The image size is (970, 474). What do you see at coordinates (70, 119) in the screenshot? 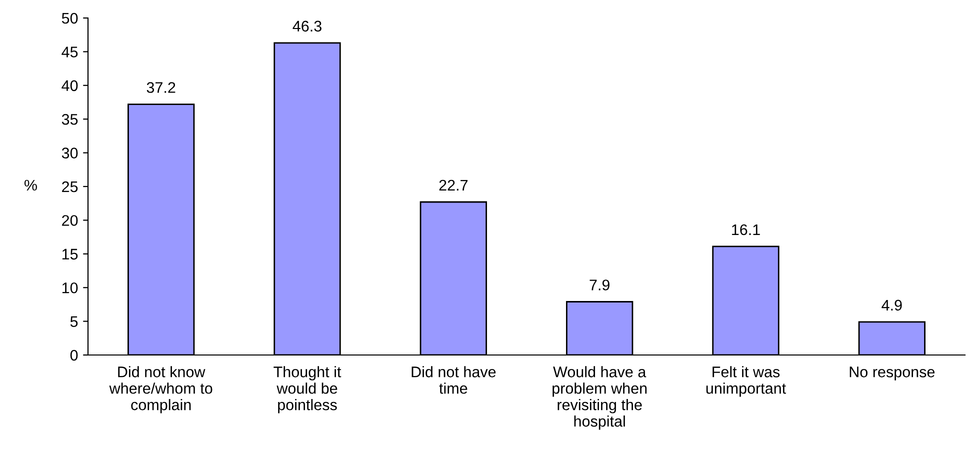
I see `y-tick-label: 35` at bounding box center [70, 119].